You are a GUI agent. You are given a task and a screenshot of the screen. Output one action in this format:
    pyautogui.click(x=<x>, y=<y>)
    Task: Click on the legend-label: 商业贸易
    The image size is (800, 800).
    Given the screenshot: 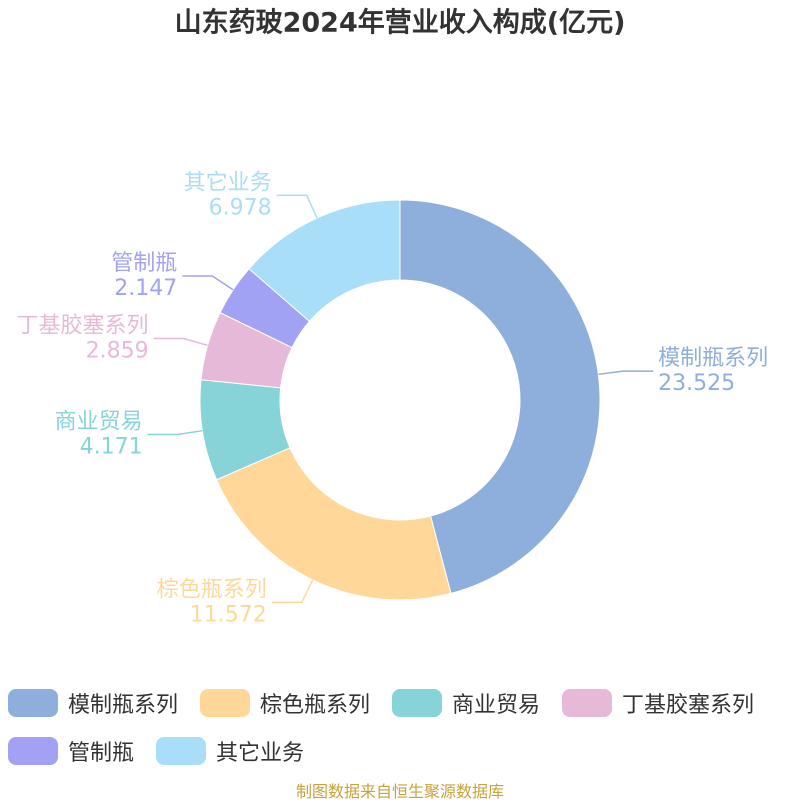 What is the action you would take?
    pyautogui.click(x=496, y=705)
    